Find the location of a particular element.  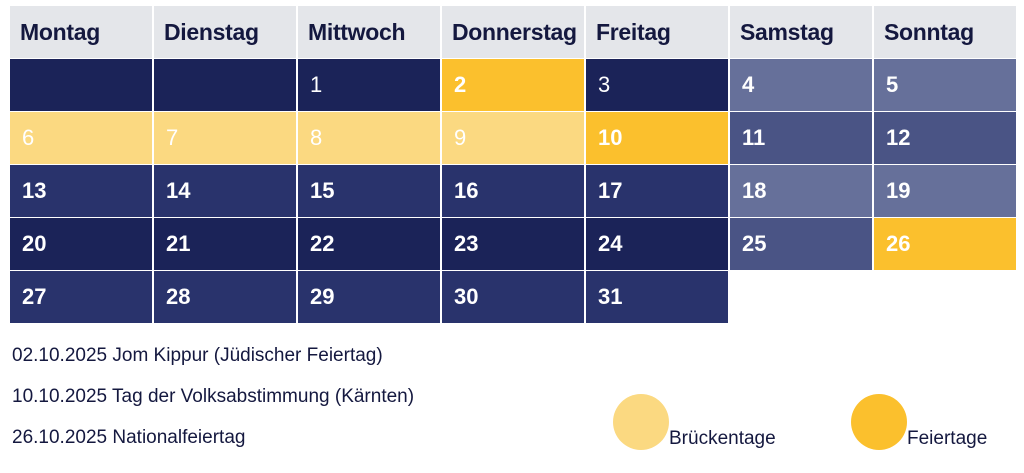

day-cell-weekend: 12 is located at coordinates (945, 138).